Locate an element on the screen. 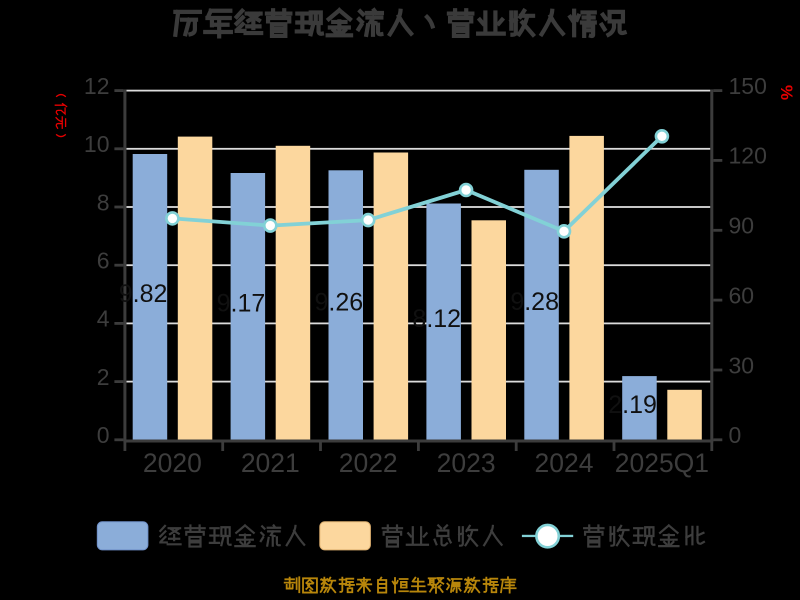 This screenshot has height=600, width=800. svg-text: 9.28 is located at coordinates (534, 302).